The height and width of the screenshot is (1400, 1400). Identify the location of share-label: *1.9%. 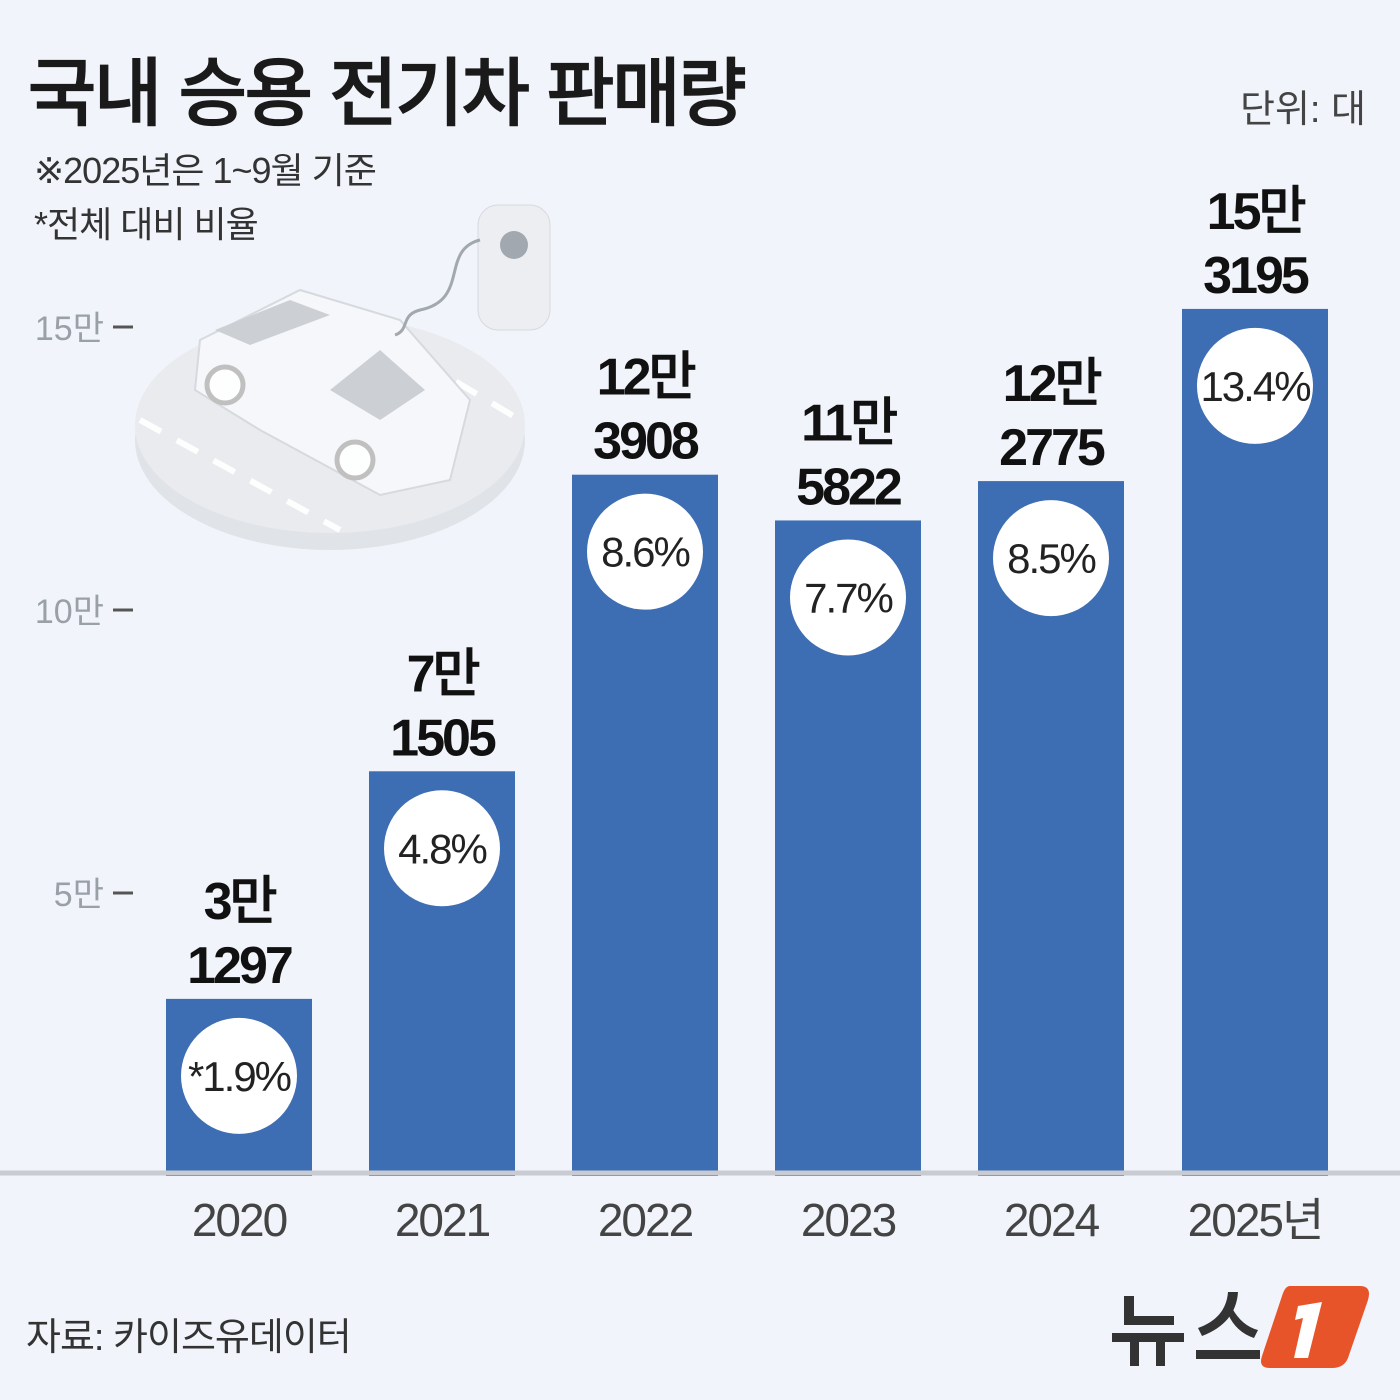
(239, 1076).